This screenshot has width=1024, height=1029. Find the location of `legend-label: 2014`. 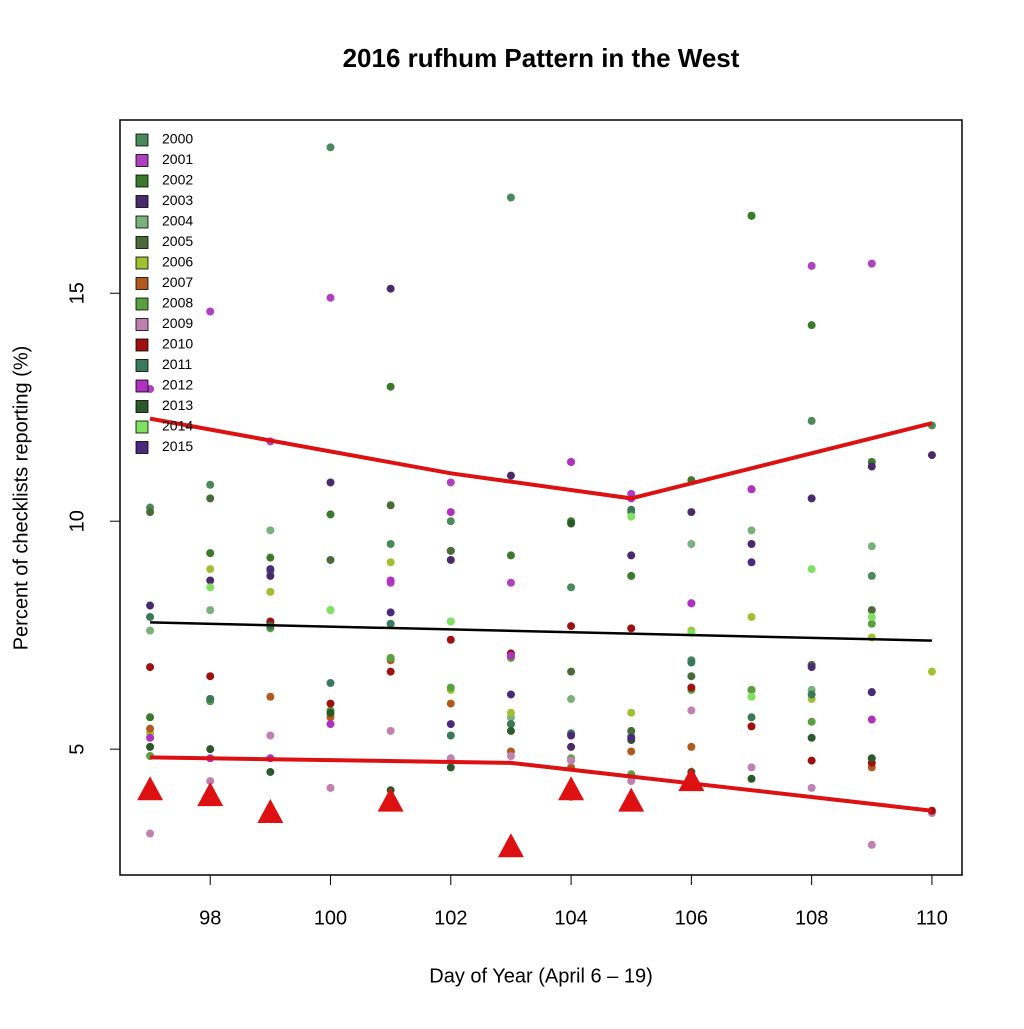

legend-label: 2014 is located at coordinates (177, 426).